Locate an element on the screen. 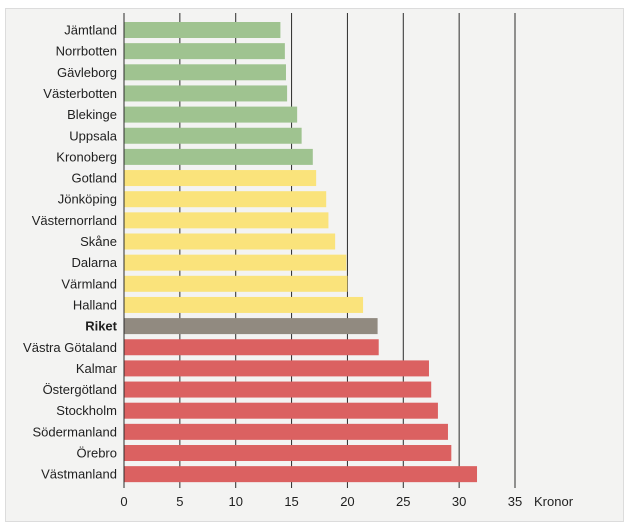  category-label: Riket is located at coordinates (101, 326).